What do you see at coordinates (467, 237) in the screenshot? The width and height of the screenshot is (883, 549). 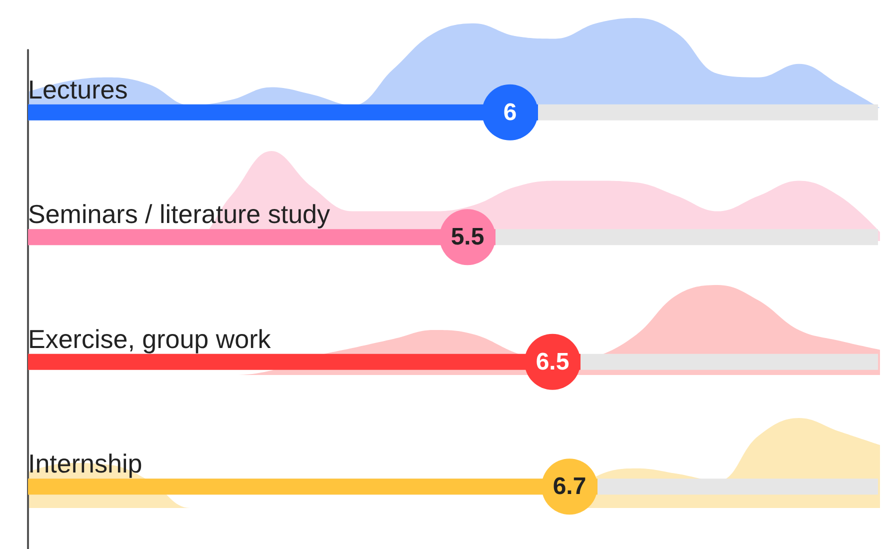 I see `data-label: 5.5` at bounding box center [467, 237].